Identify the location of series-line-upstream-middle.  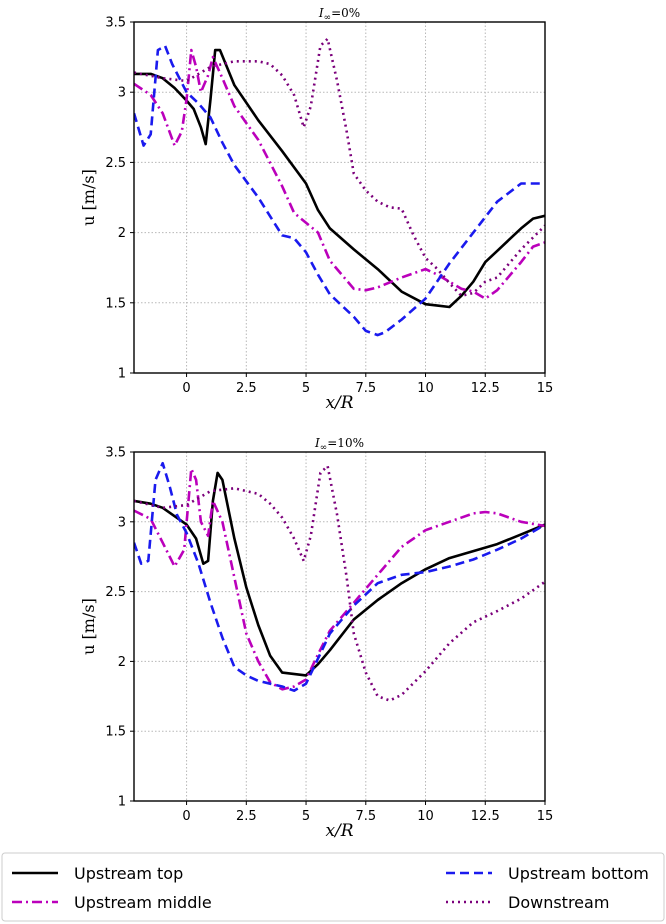
(339, 579).